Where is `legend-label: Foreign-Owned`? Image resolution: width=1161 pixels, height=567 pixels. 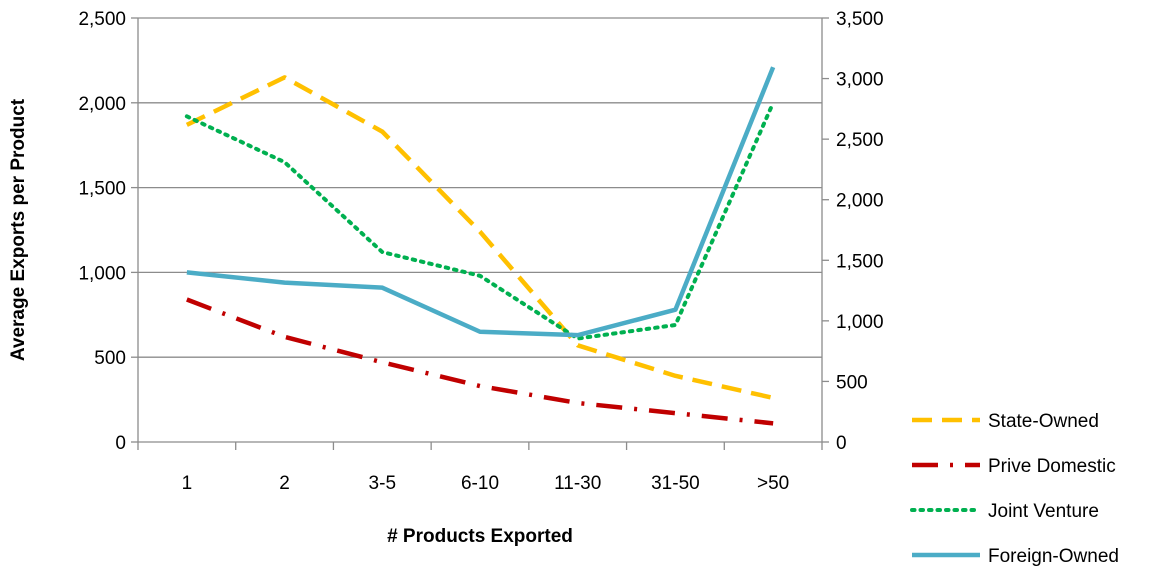 legend-label: Foreign-Owned is located at coordinates (1053, 556).